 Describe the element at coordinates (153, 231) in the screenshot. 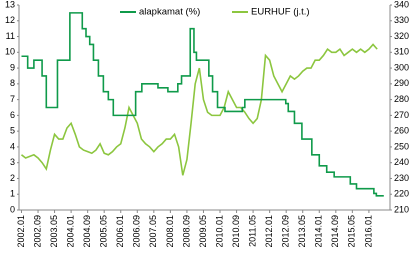

I see `x-tick-label: 2007.05` at that location.